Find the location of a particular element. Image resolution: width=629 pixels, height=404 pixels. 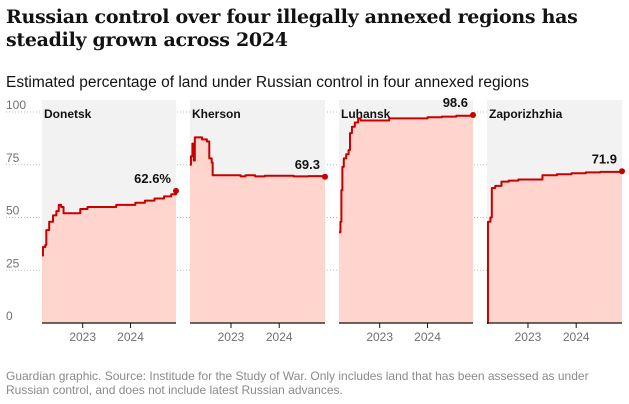

panel-title: Luhansk is located at coordinates (366, 114).